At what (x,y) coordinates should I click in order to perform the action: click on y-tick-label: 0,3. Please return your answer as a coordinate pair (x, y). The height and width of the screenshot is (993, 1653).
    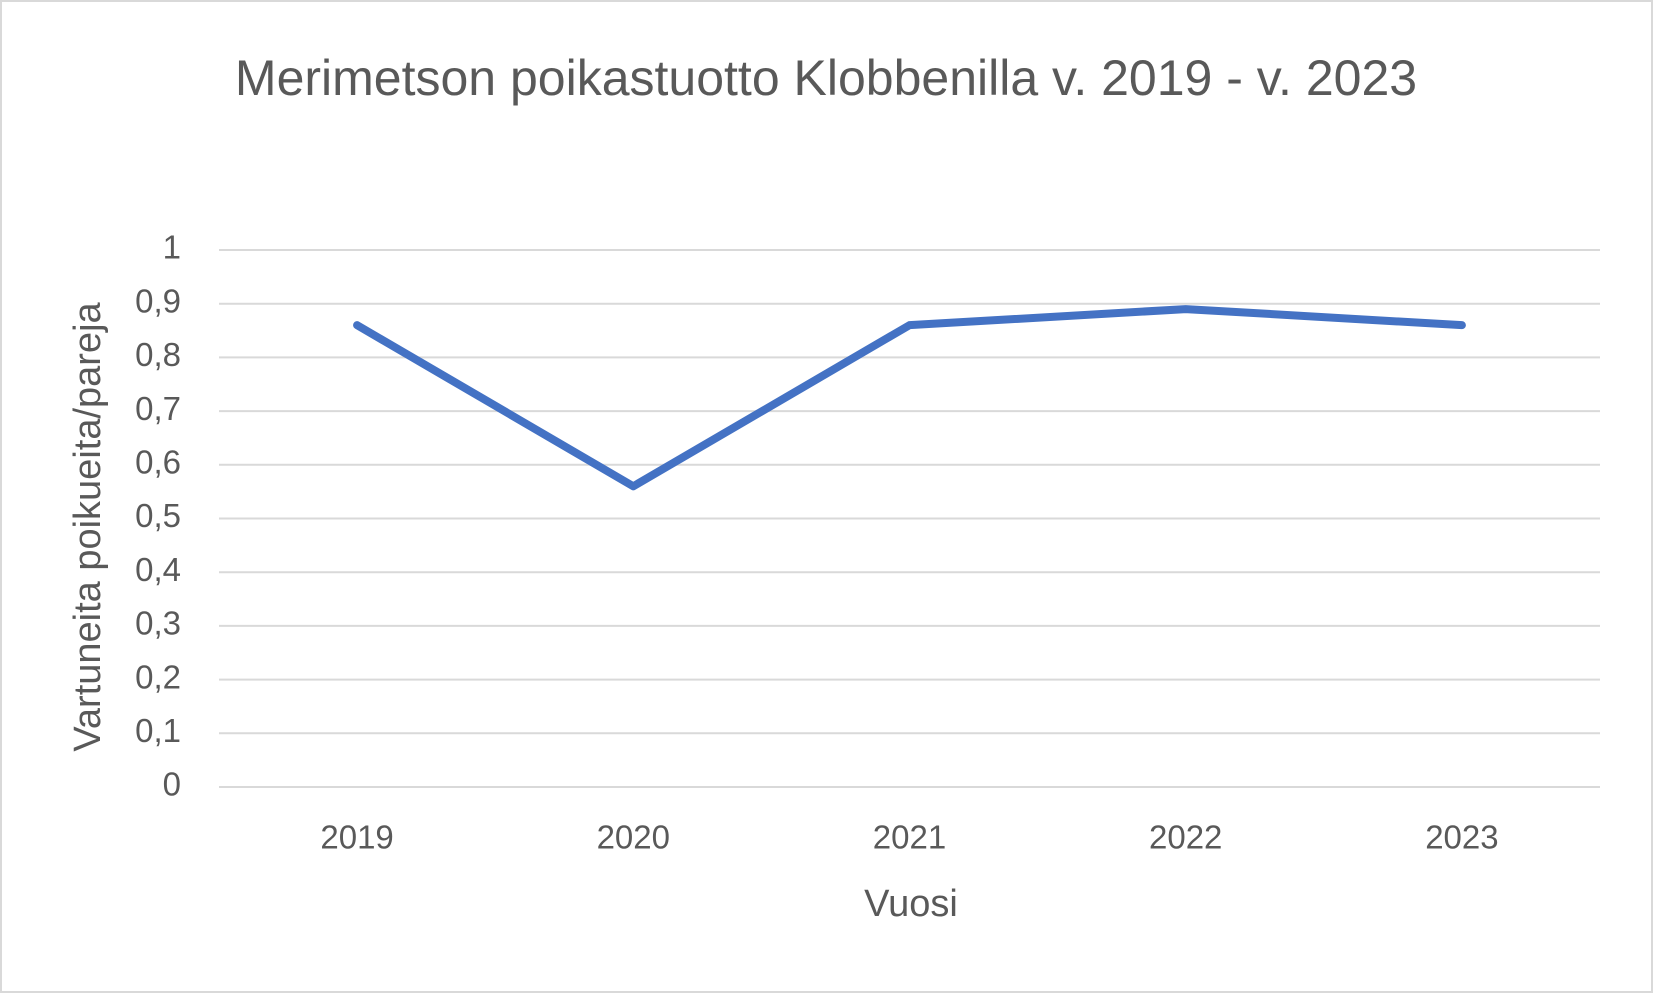
    Looking at the image, I should click on (158, 623).